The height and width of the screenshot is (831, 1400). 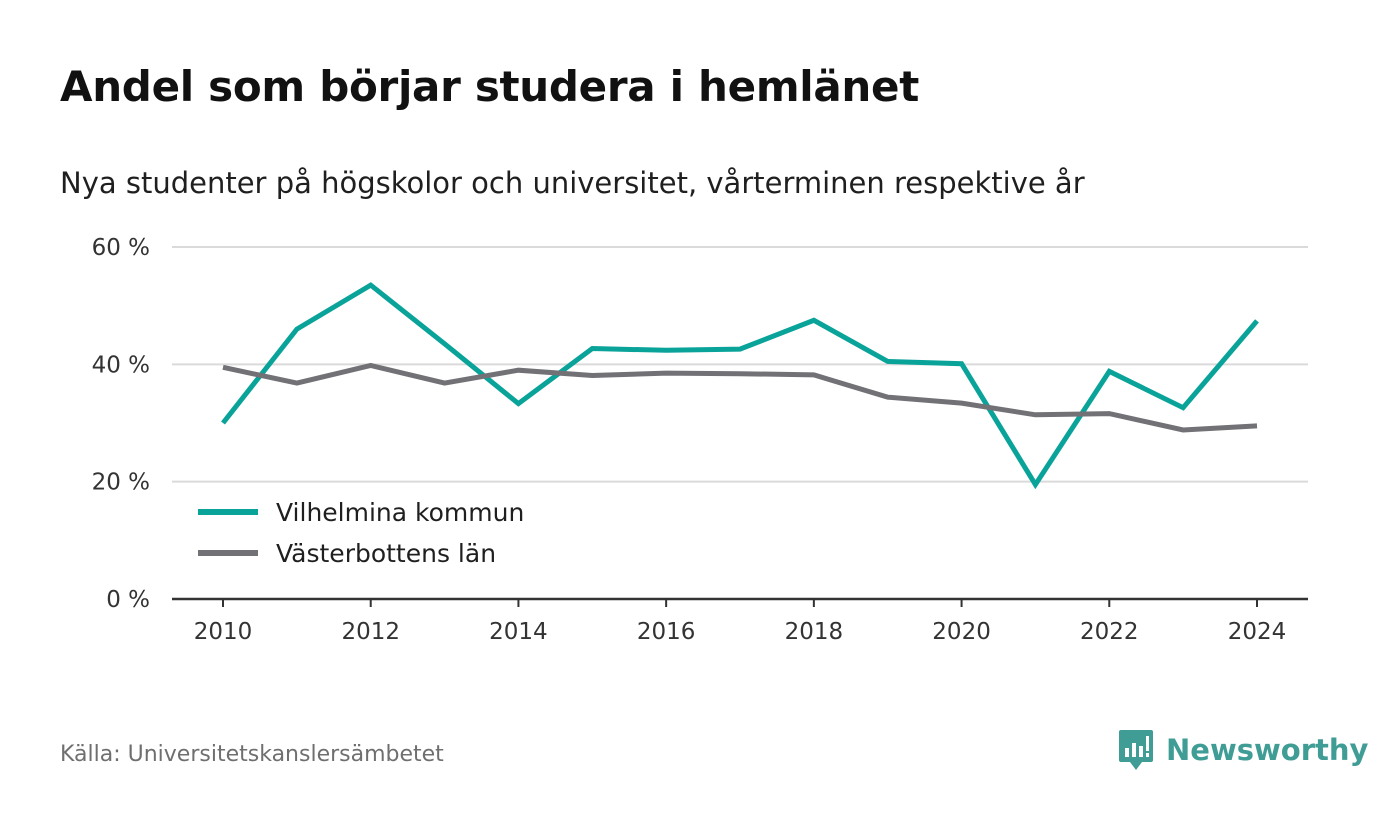 I want to click on y-tick-label: 60 %, so click(x=121, y=248).